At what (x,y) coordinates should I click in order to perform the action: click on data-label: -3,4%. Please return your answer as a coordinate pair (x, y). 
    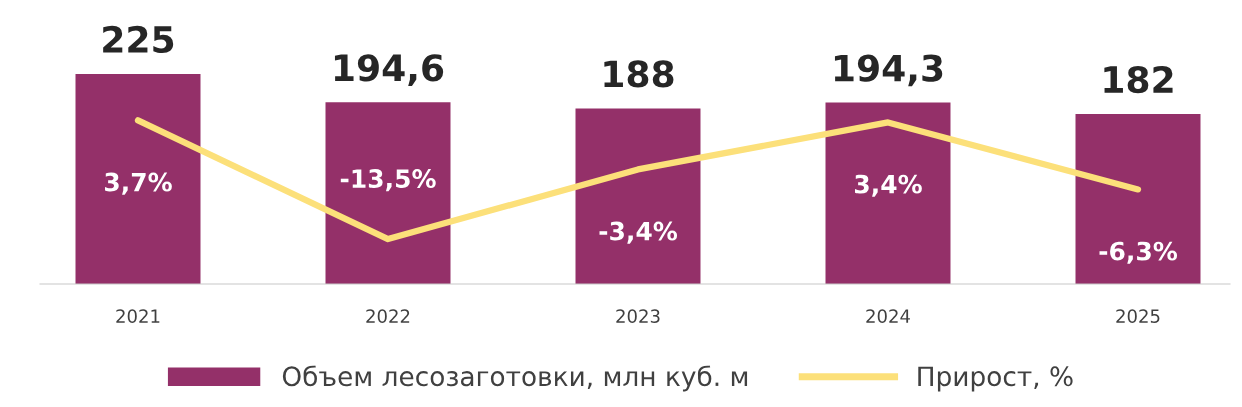
    Looking at the image, I should click on (638, 232).